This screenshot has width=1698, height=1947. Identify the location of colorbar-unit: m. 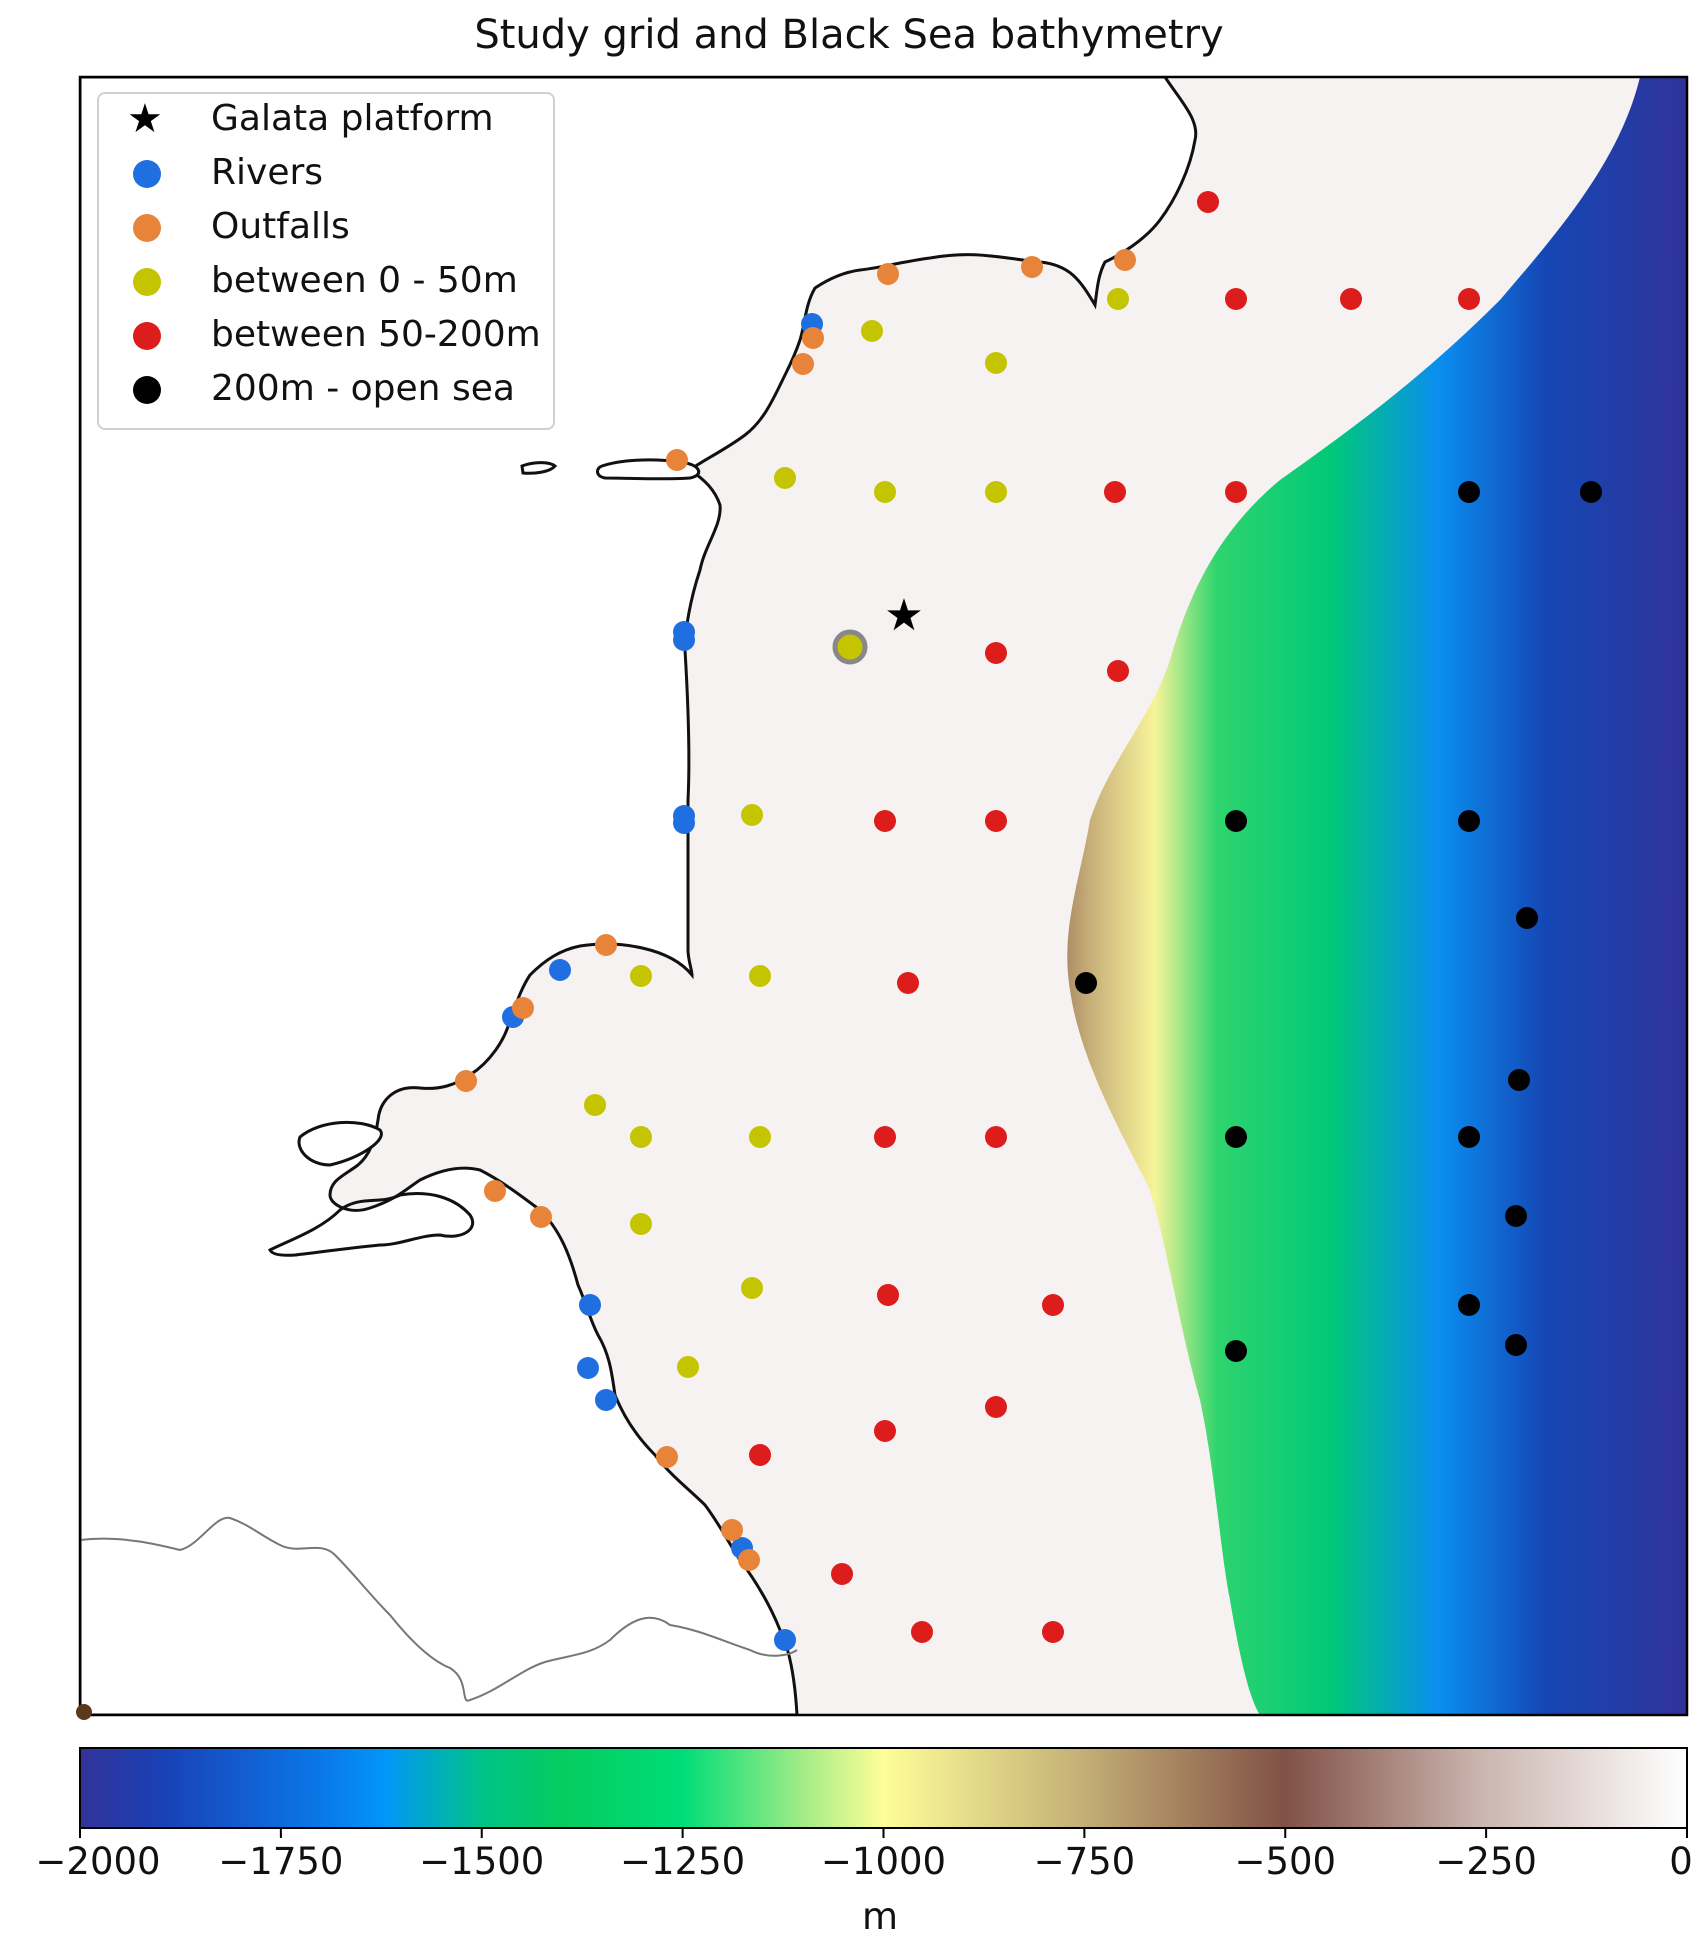
(880, 1916).